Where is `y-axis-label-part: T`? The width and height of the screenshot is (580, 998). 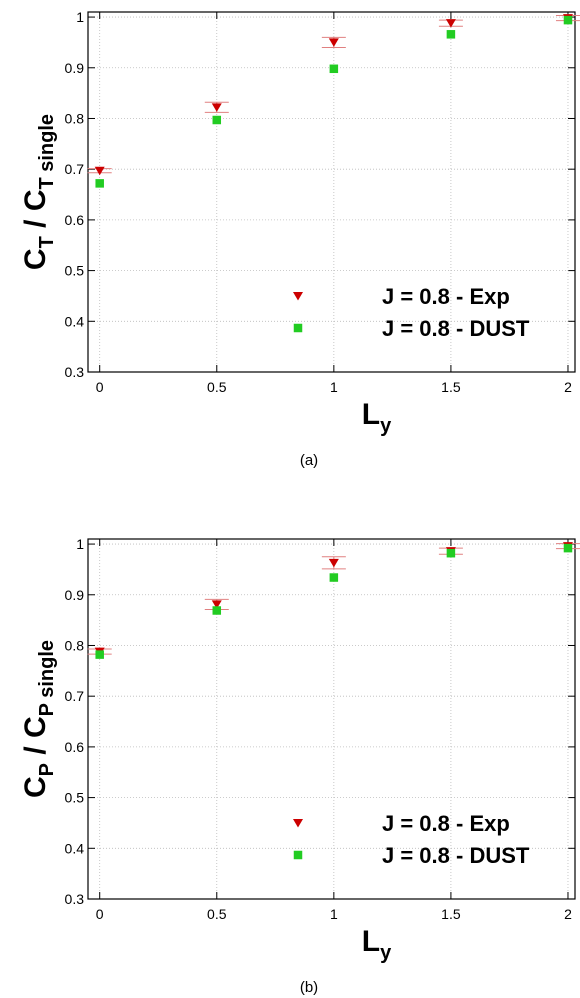
y-axis-label-part: T is located at coordinates (47, 242).